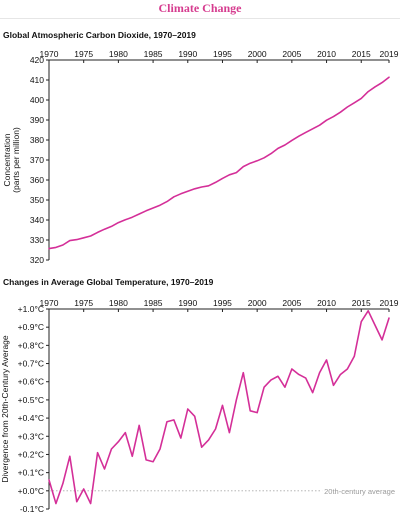 This screenshot has height=516, width=400. I want to click on co2-y-tick-label: 350, so click(37, 200).